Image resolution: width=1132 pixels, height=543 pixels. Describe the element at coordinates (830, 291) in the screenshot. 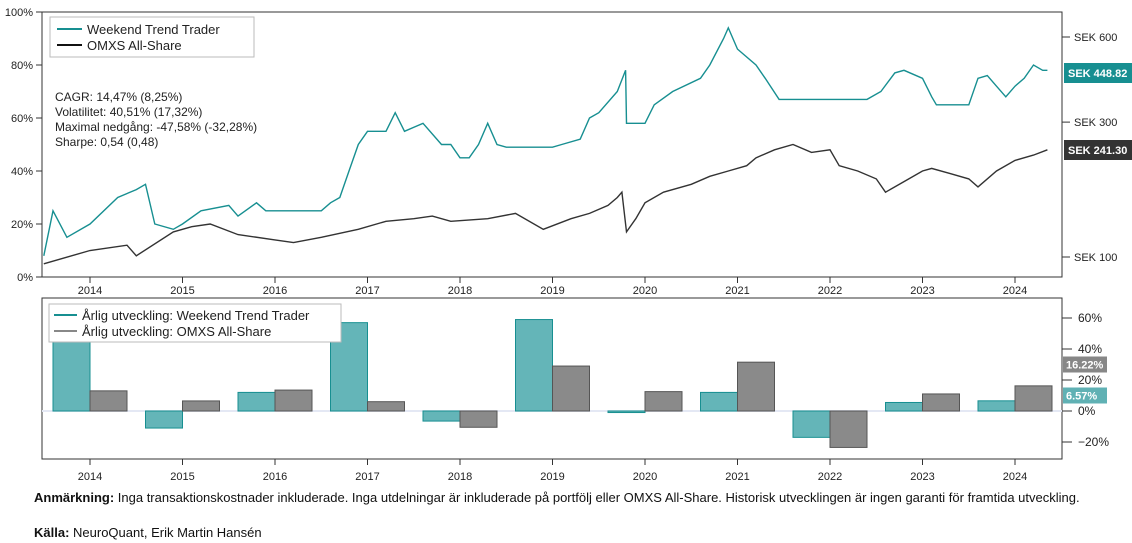

I see `x-tick-label: 2022` at that location.